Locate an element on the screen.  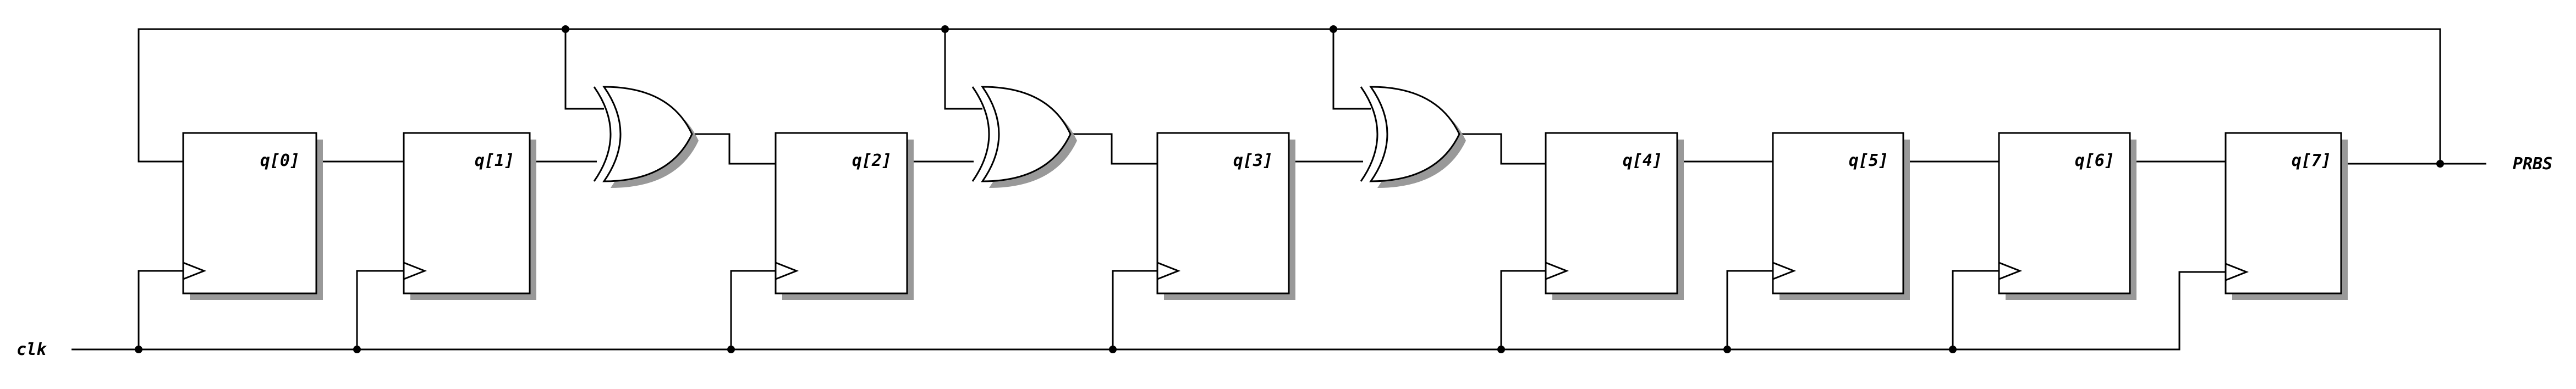
register-q0: q[0] is located at coordinates (252, 216).